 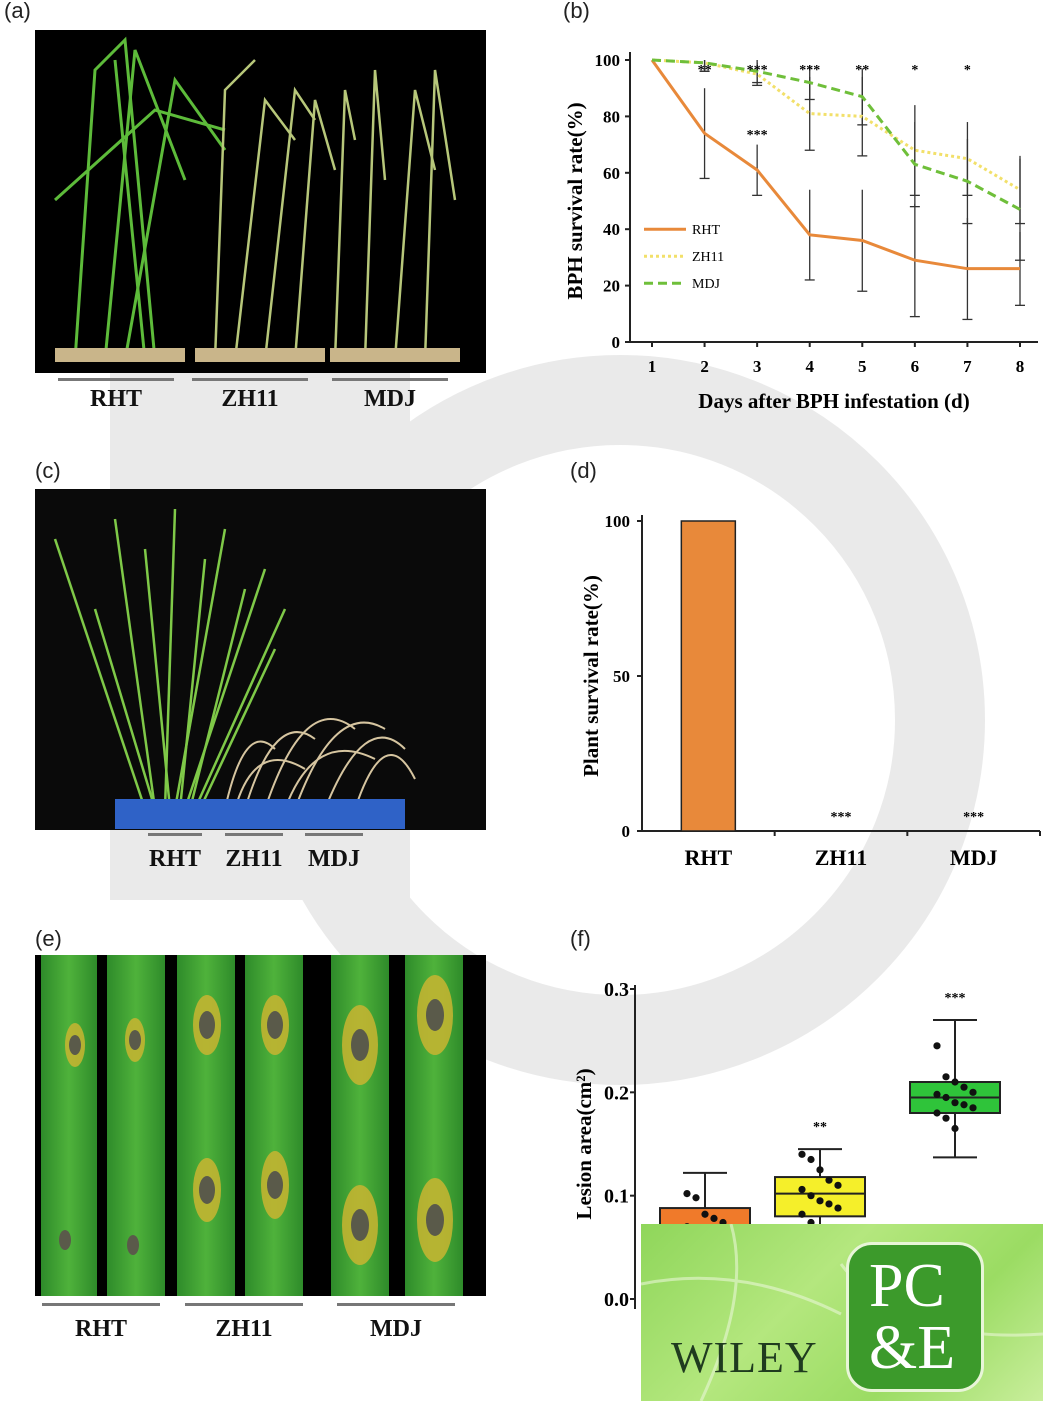 What do you see at coordinates (833, 401) in the screenshot?
I see `x-axis-title: Days after BPH infestation (d)` at bounding box center [833, 401].